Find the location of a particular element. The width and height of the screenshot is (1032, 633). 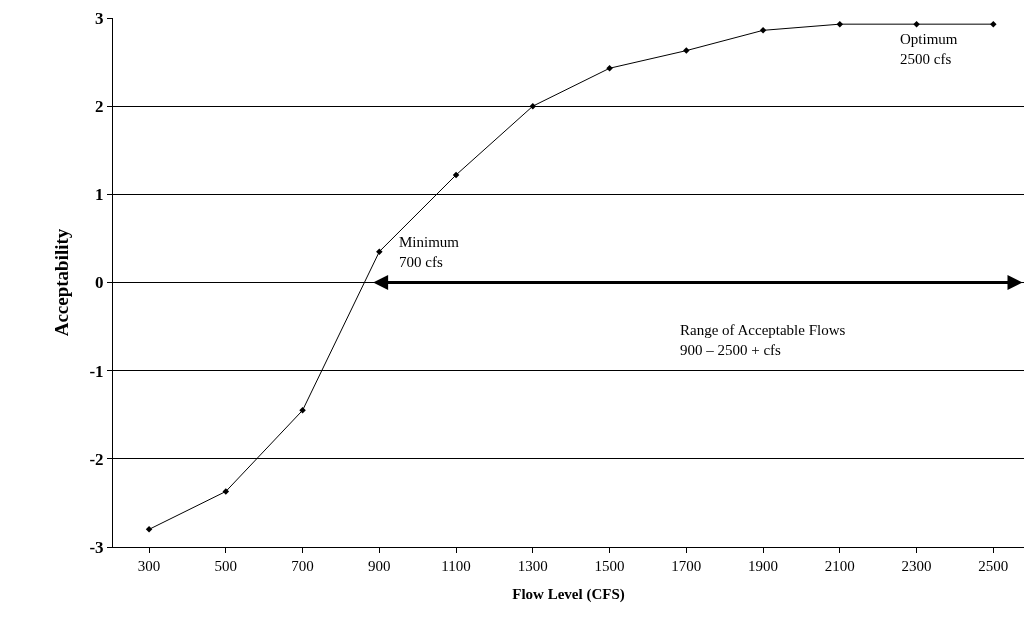

x-tick-label: 1700 is located at coordinates (686, 566).